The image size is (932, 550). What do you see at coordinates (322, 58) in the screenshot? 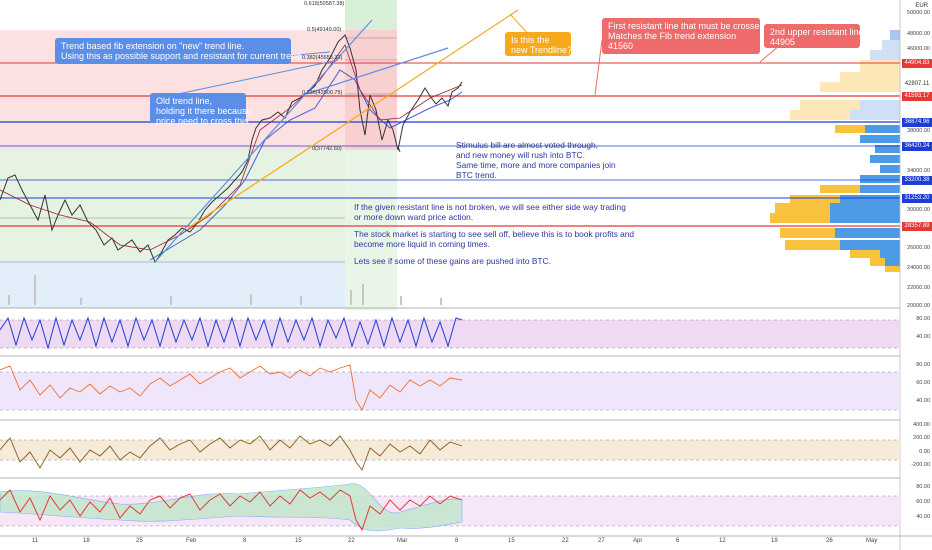
I see `fib-level-0382: 0.382(45655.33)` at bounding box center [322, 58].